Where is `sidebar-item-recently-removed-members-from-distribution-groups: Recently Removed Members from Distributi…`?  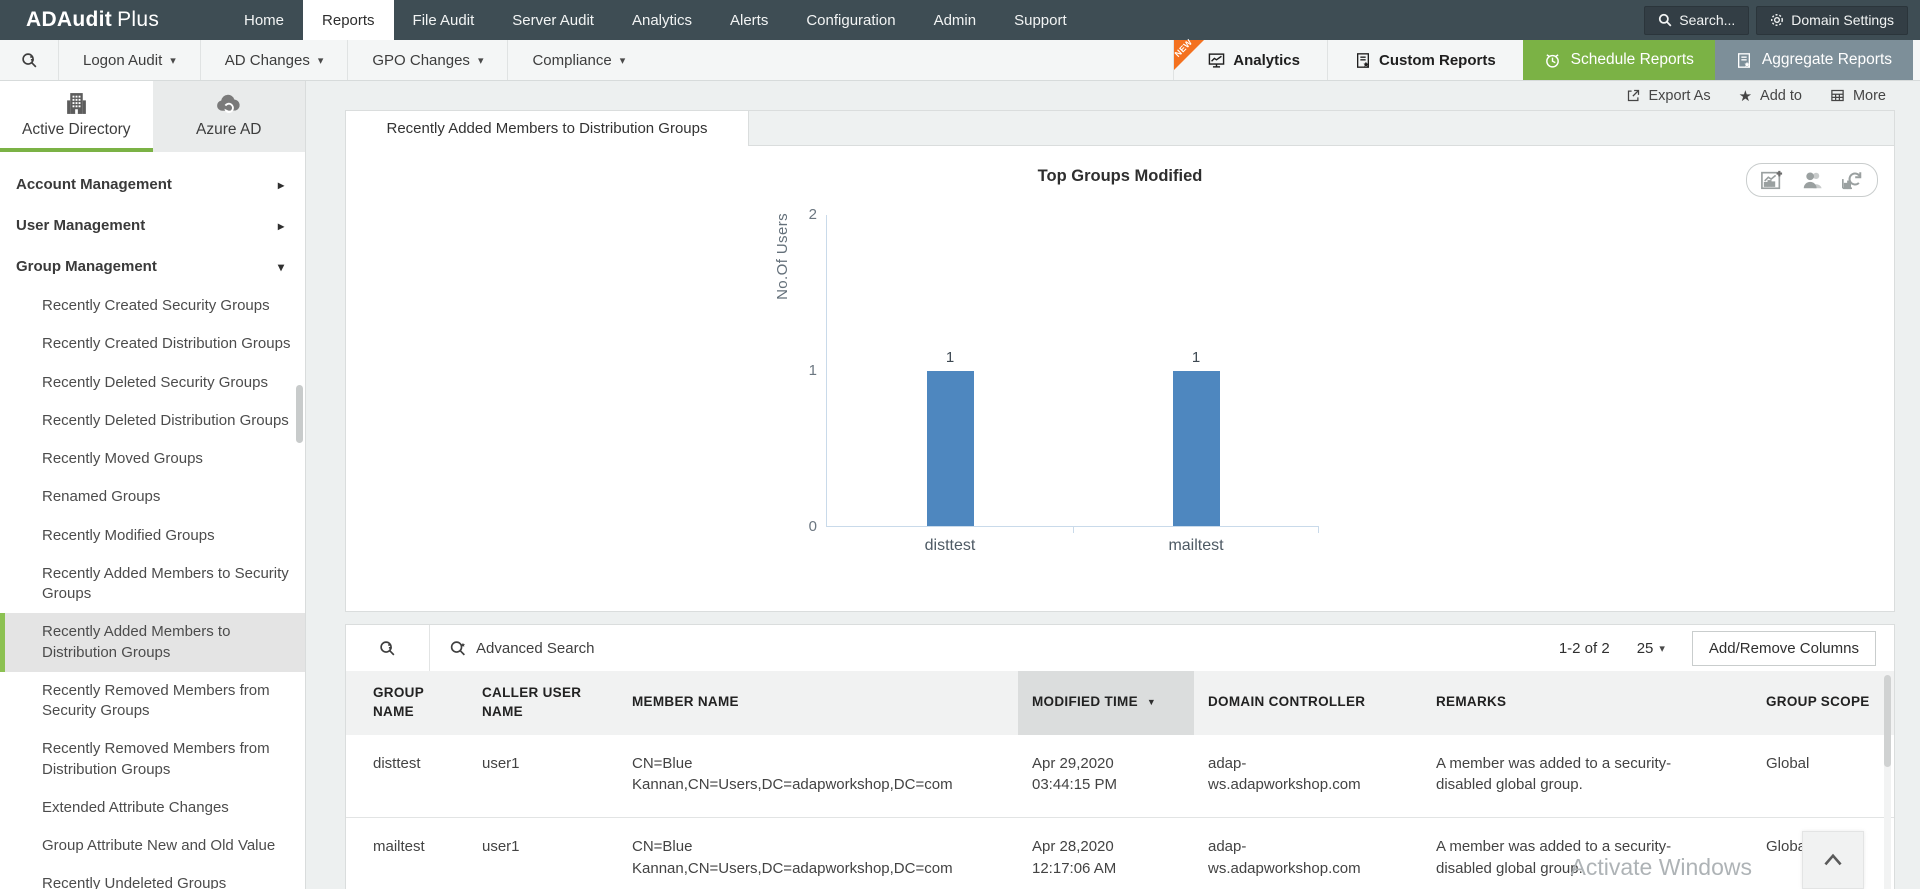 sidebar-item-recently-removed-members-from-distribution-groups: Recently Removed Members from Distributi… is located at coordinates (156, 759).